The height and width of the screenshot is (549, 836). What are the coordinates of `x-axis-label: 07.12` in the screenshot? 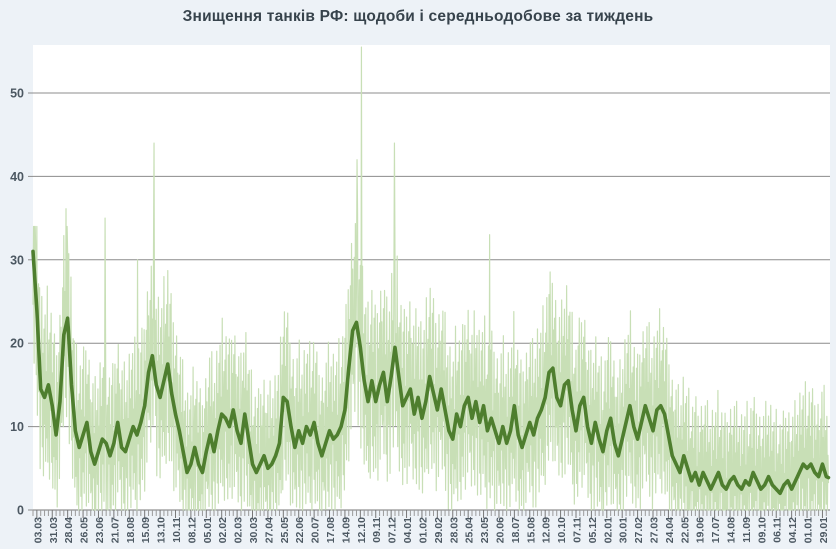 It's located at (393, 530).